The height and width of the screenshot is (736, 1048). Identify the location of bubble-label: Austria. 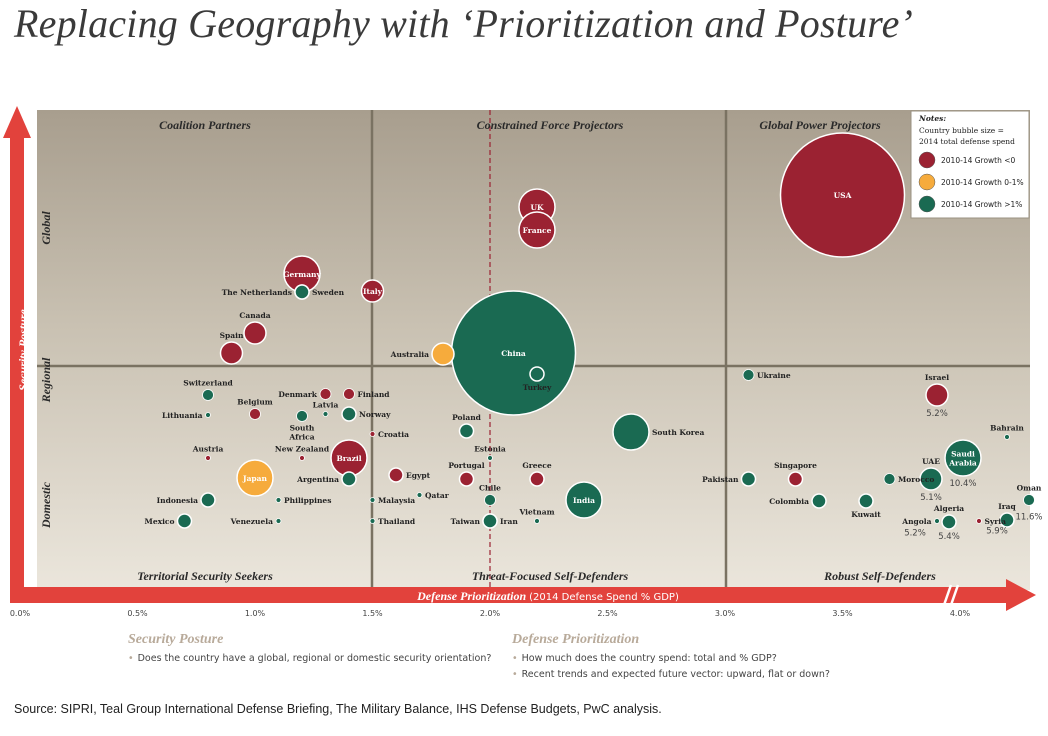
(208, 449).